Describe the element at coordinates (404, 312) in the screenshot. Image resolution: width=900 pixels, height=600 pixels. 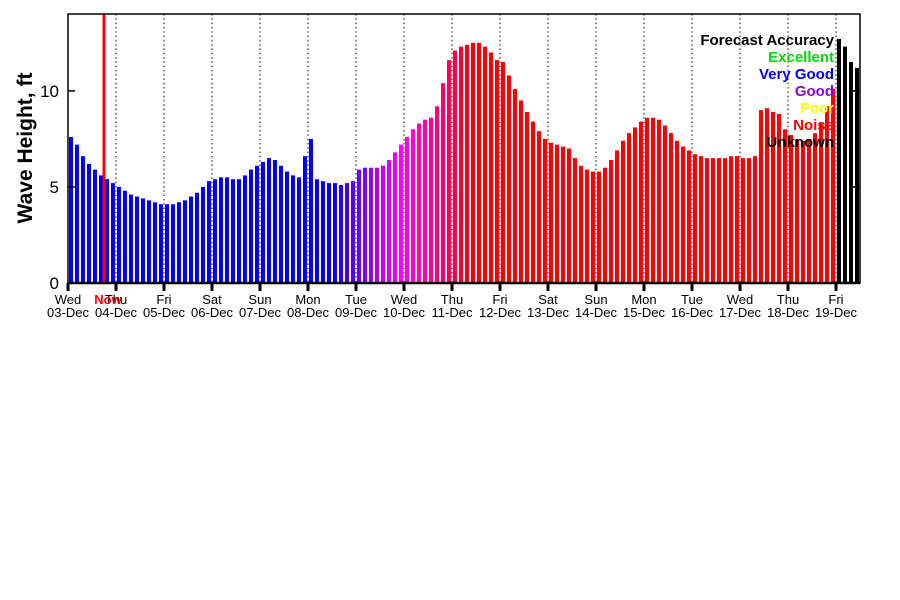
I see `x-tick-date: 10-Dec` at that location.